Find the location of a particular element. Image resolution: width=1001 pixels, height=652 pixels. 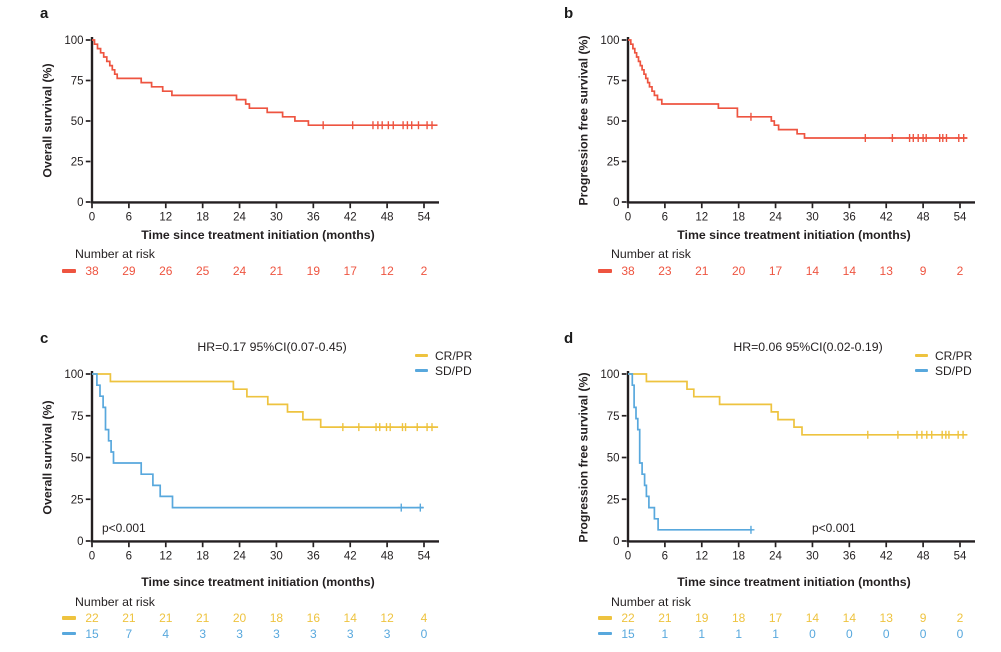

risk-count: 29 is located at coordinates (129, 271).